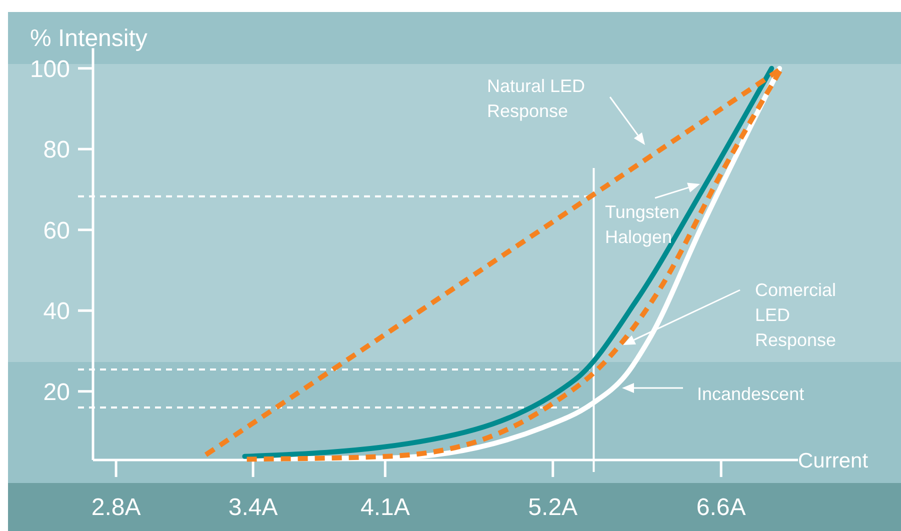 This screenshot has width=901, height=531. I want to click on x-tick-label: 5.2A, so click(553, 507).